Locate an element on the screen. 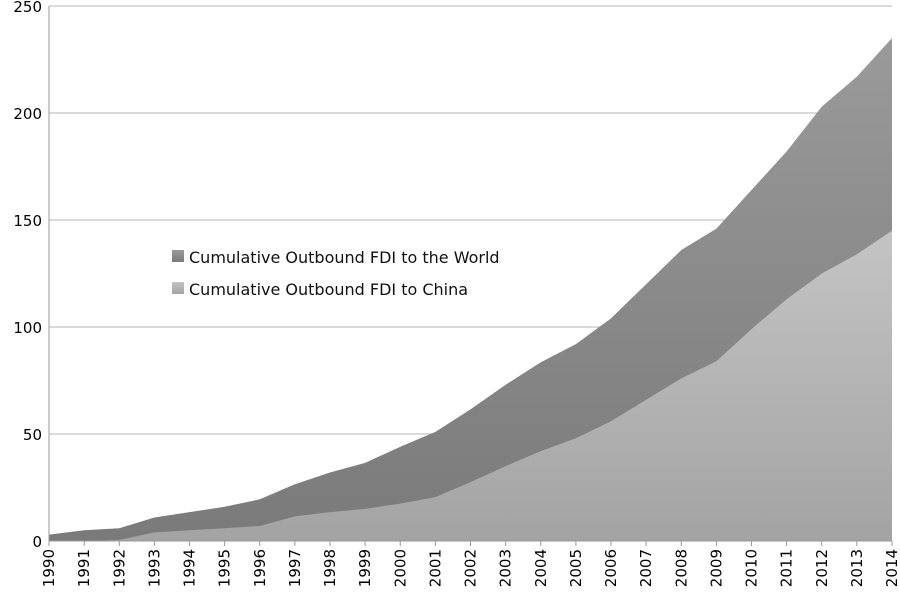 This screenshot has width=900, height=594. x-tick-label: 2012 is located at coordinates (822, 568).